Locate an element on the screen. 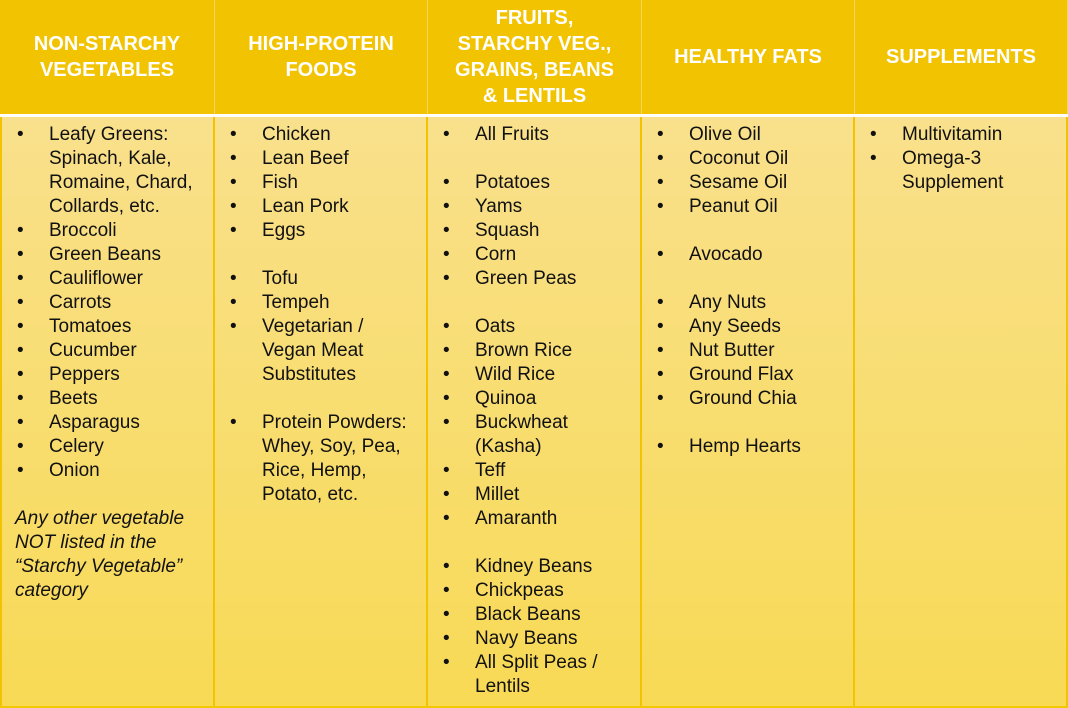  list-item: • Ground Chia is located at coordinates (747, 399).